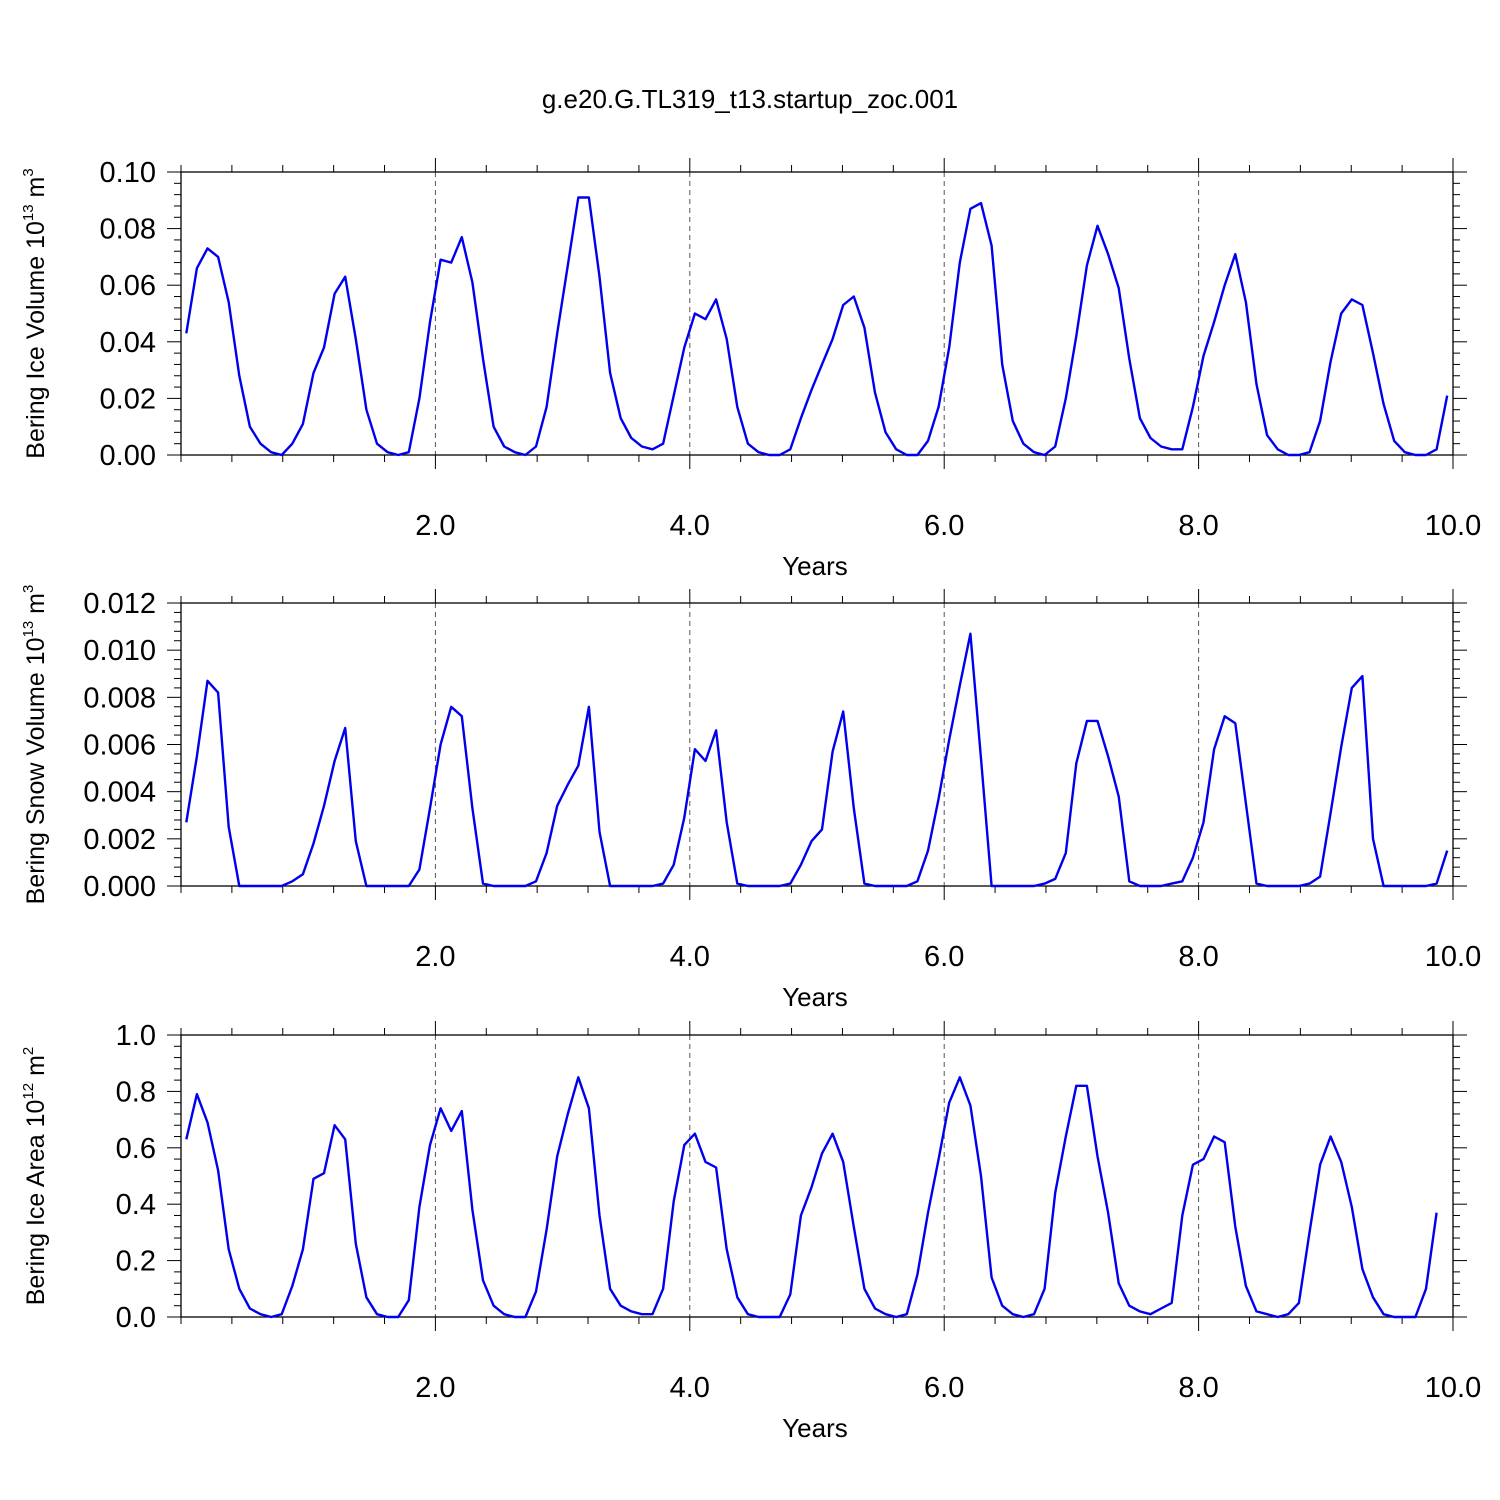  What do you see at coordinates (128, 399) in the screenshot?
I see `ice-volume-ytick-label: 0.02` at bounding box center [128, 399].